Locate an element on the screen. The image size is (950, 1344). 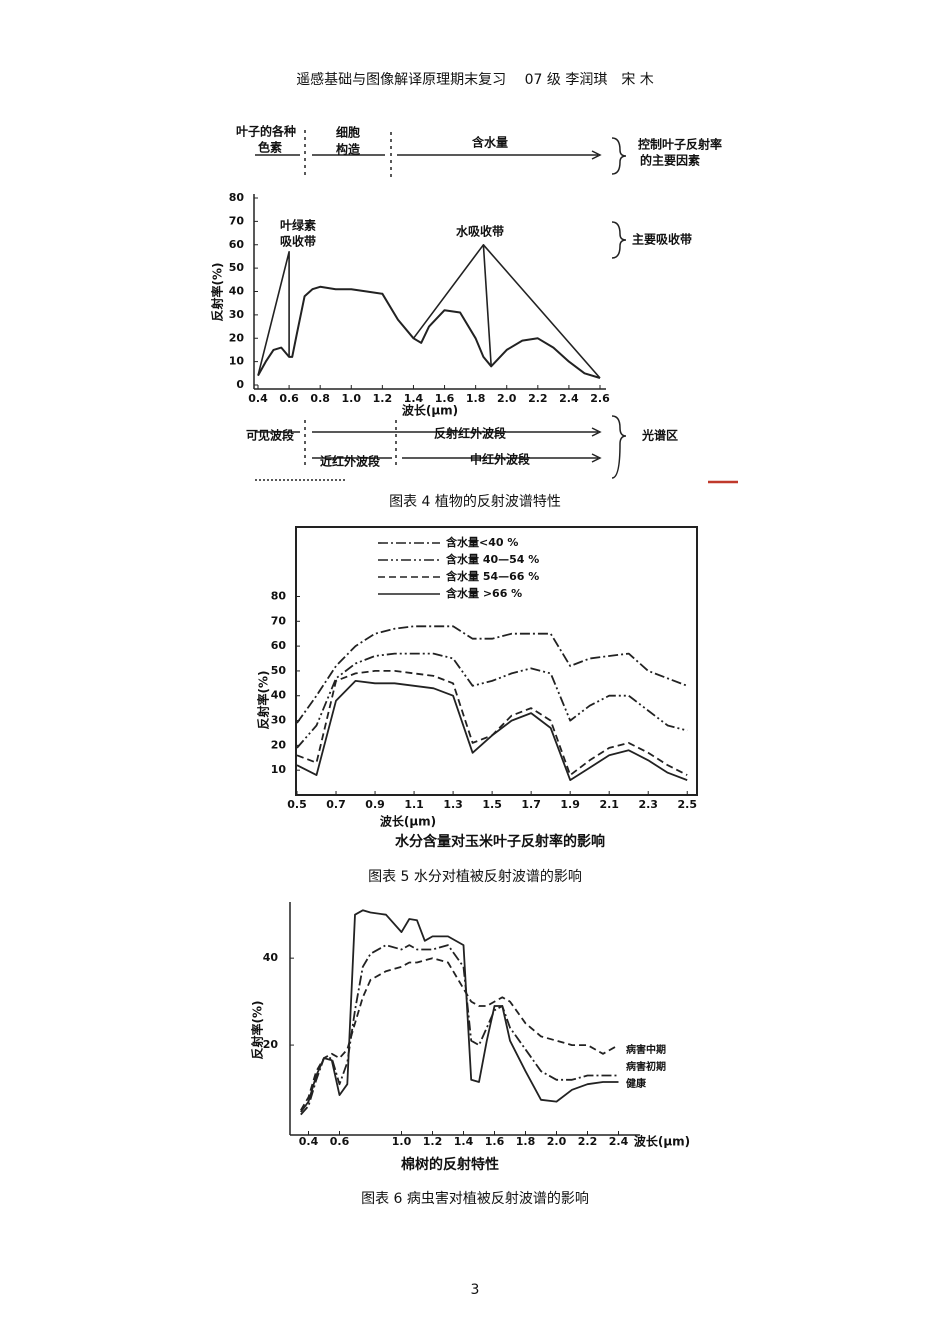
x-tick-label: 0.5 is located at coordinates (297, 804).